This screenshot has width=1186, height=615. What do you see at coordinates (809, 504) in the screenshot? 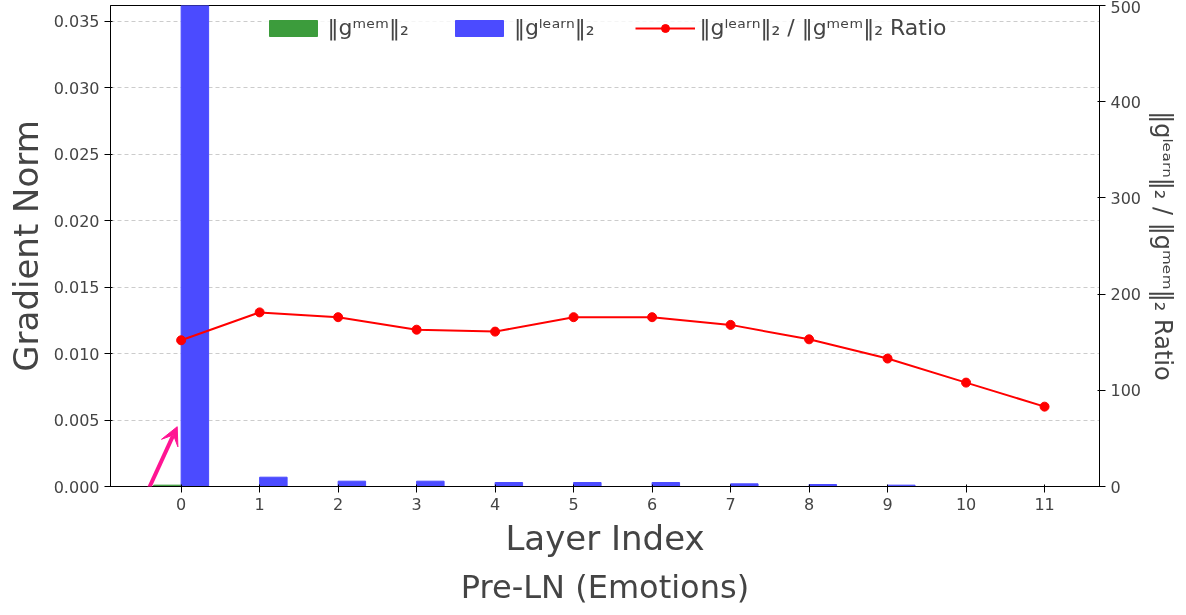
I see `x-tick-label: 8` at bounding box center [809, 504].